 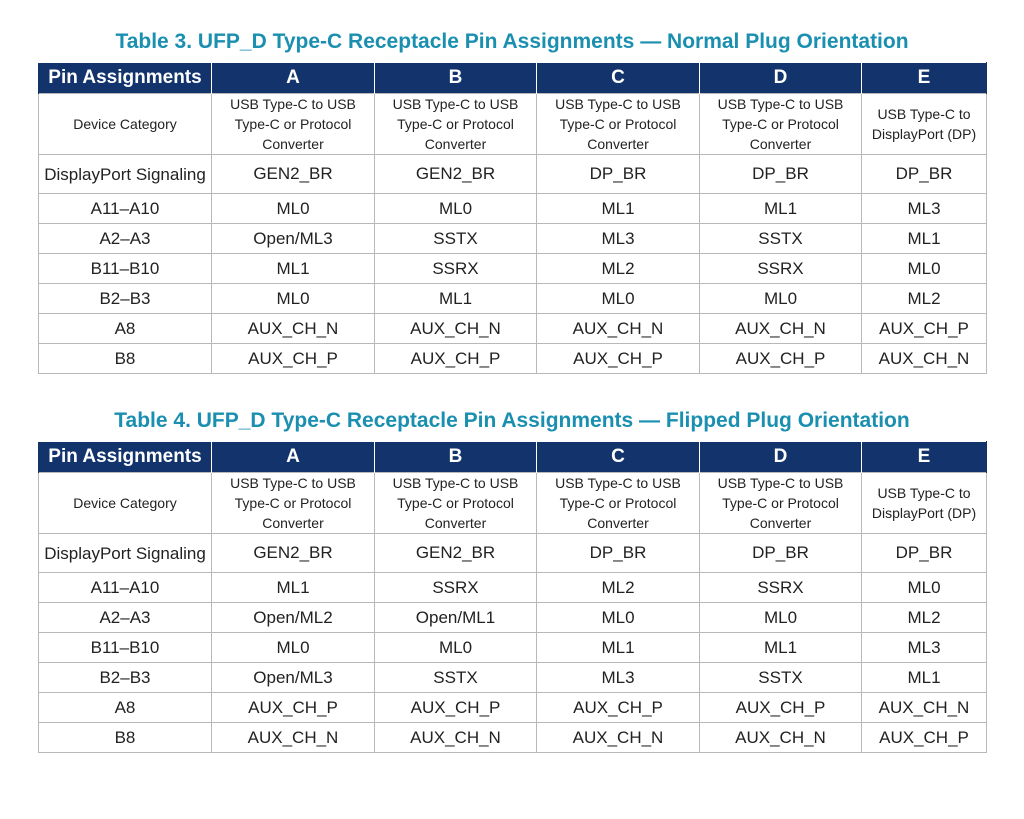 What do you see at coordinates (455, 457) in the screenshot?
I see `column-header-b: B` at bounding box center [455, 457].